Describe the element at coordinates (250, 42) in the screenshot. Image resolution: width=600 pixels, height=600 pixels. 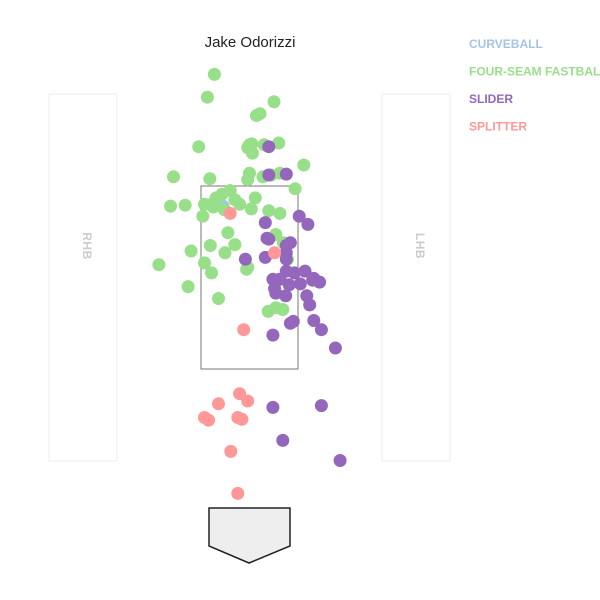
I see `chart-title: Jake Odorizzi` at that location.